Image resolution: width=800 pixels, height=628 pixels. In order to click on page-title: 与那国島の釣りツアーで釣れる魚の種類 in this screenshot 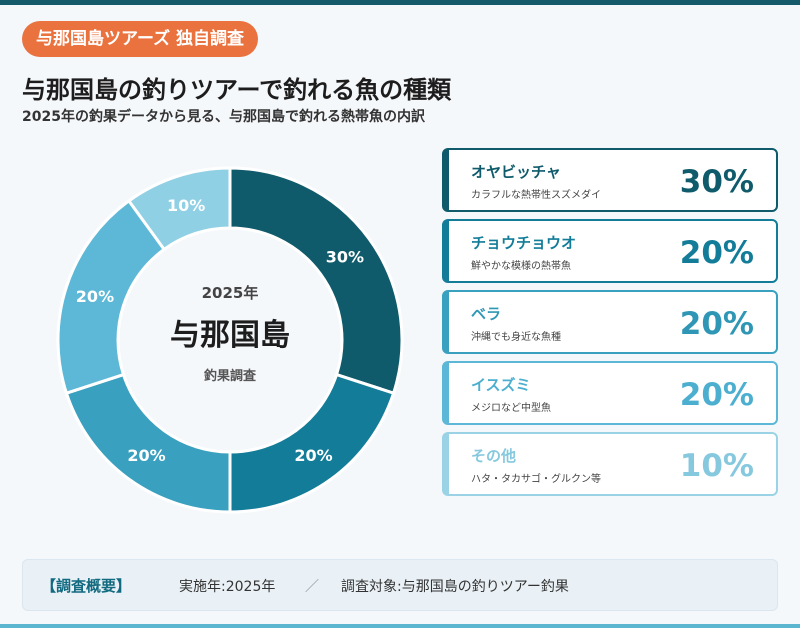, I will do `click(237, 90)`.